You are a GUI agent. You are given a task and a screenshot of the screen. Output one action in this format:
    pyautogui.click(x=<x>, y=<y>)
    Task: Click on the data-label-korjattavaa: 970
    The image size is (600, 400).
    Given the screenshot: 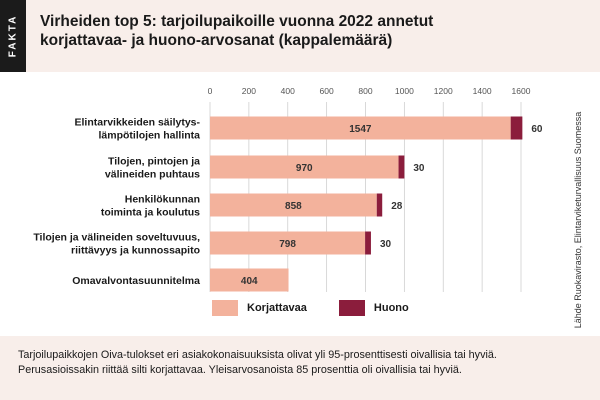 What is the action you would take?
    pyautogui.click(x=304, y=168)
    